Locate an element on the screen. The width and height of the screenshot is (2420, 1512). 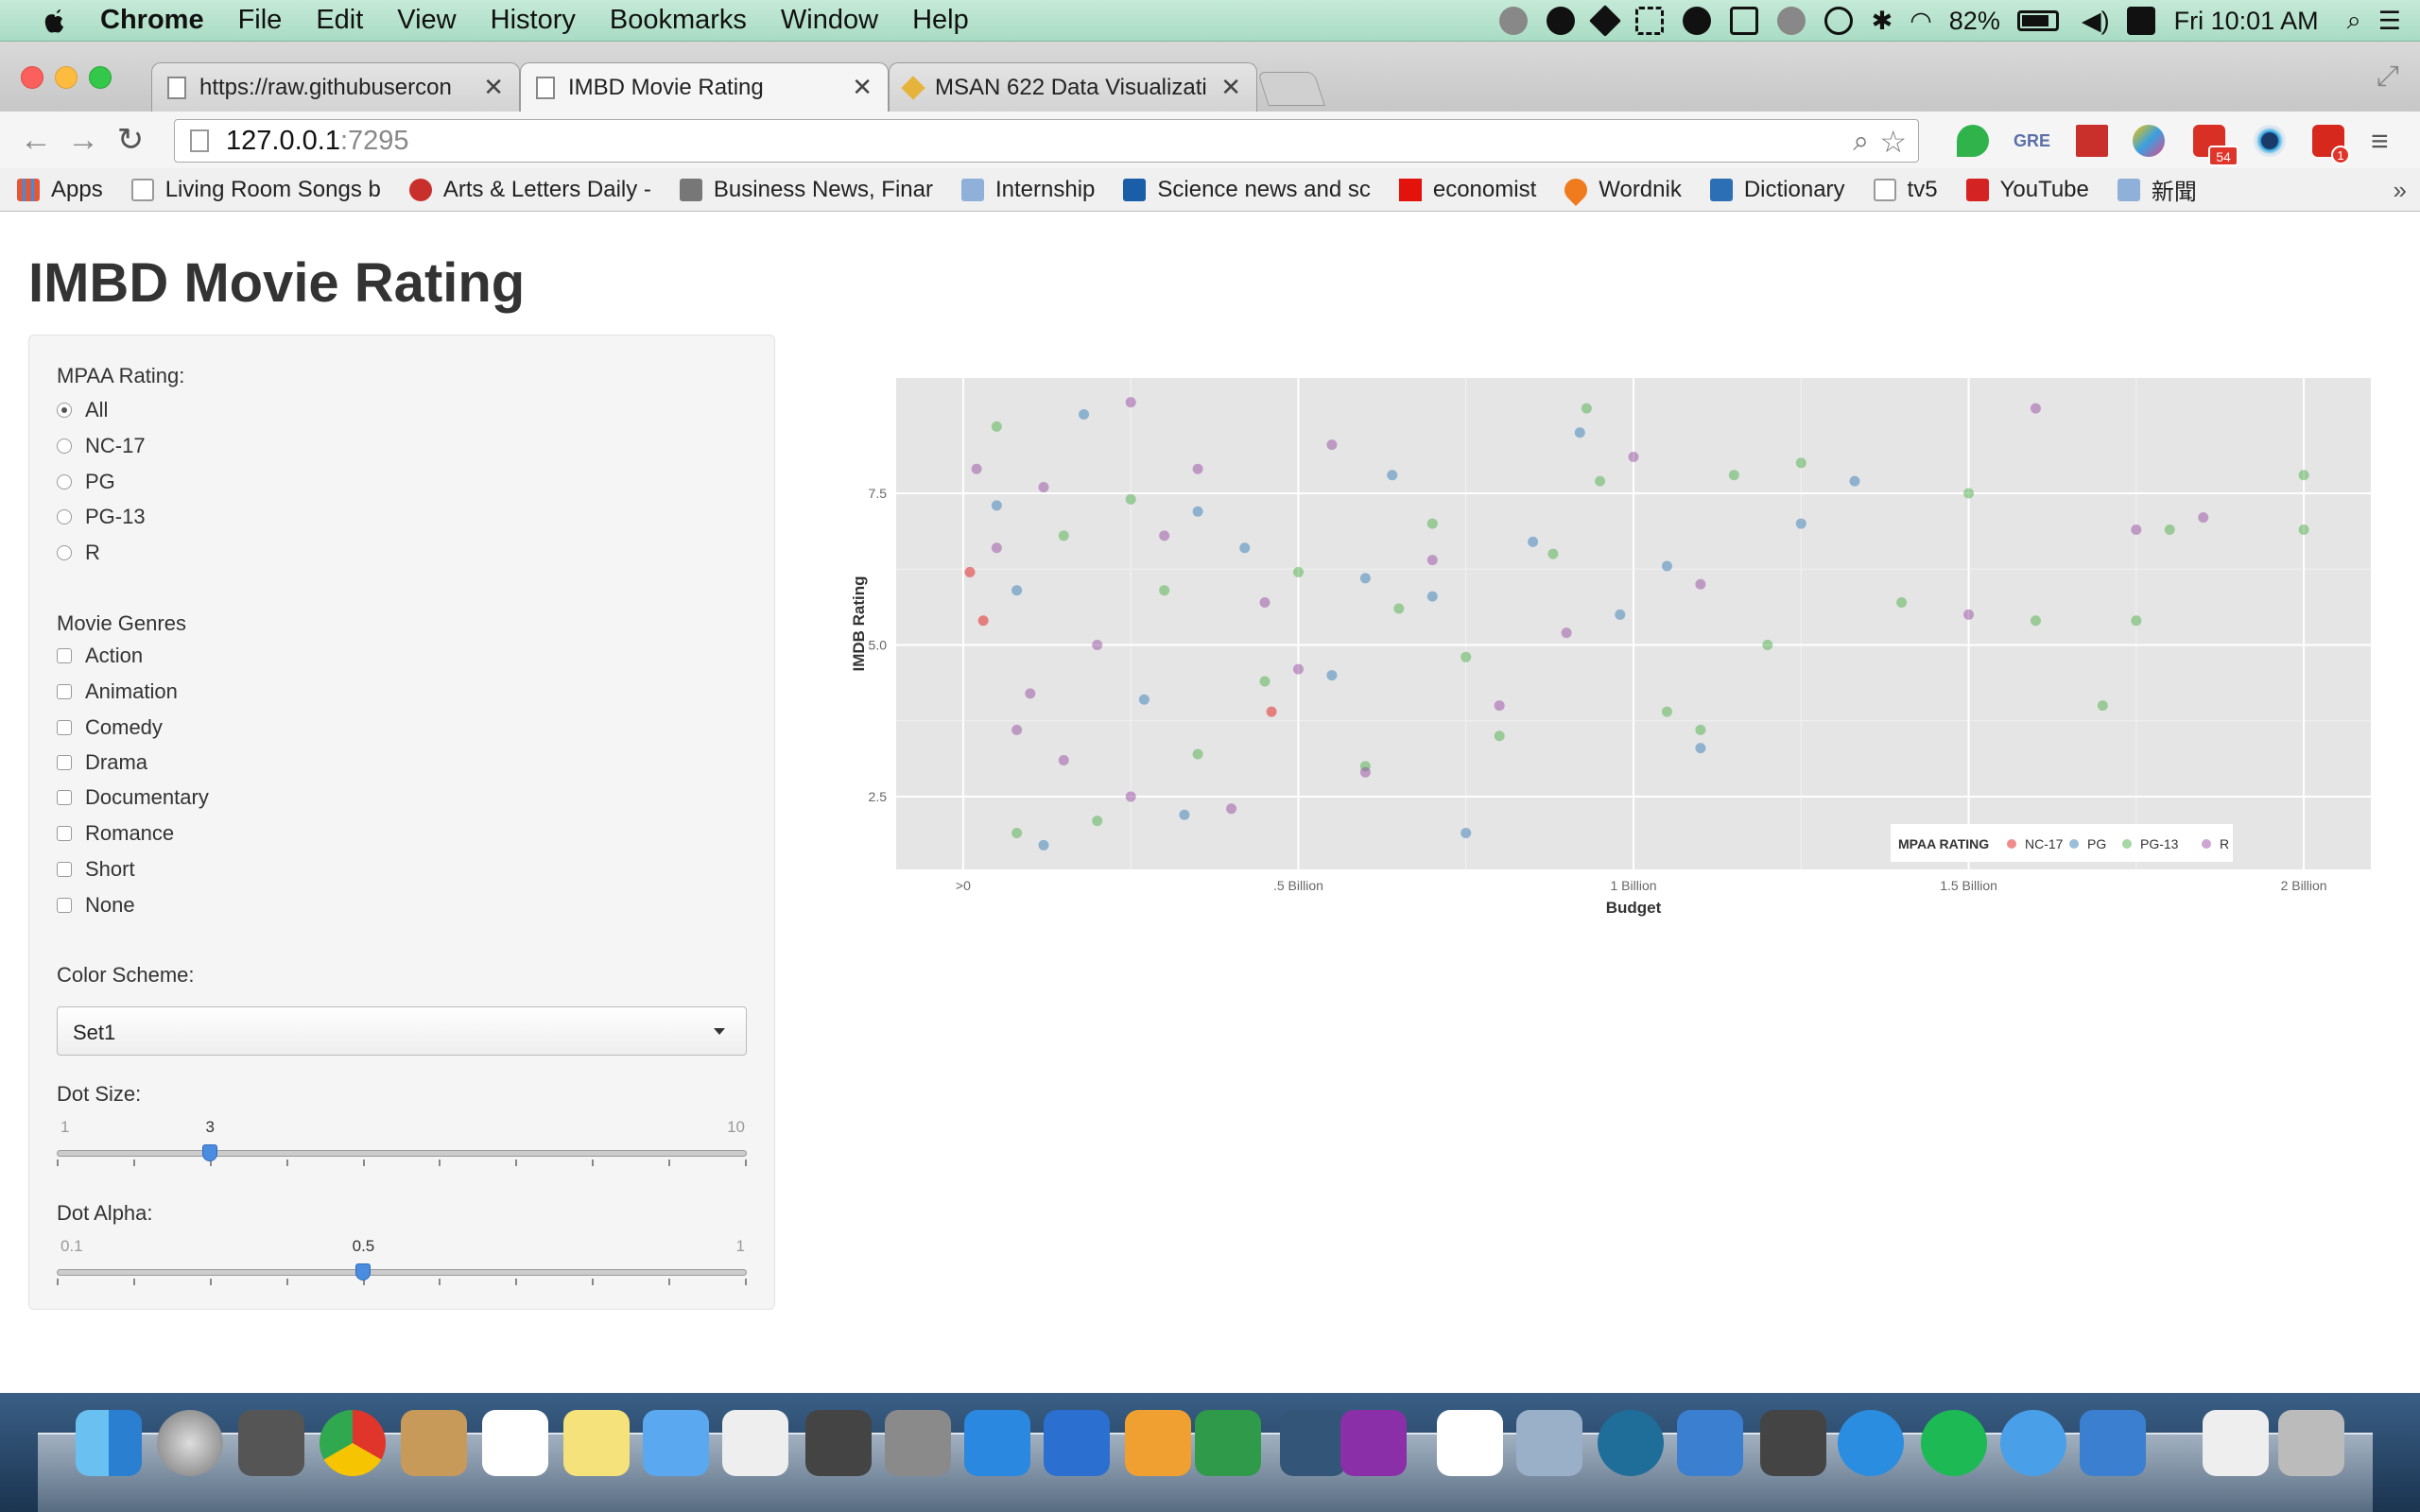
grid-app-icon is located at coordinates (1470, 1443).